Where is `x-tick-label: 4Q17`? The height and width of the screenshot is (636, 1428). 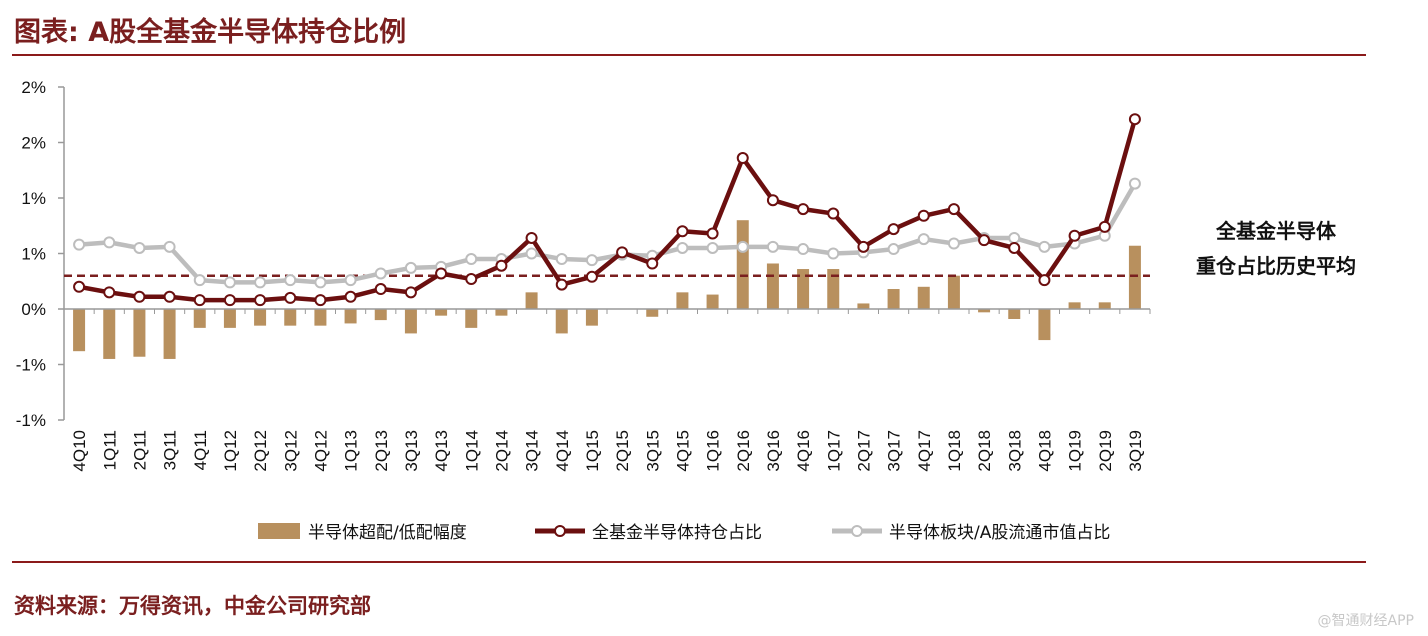
x-tick-label: 4Q17 is located at coordinates (924, 451).